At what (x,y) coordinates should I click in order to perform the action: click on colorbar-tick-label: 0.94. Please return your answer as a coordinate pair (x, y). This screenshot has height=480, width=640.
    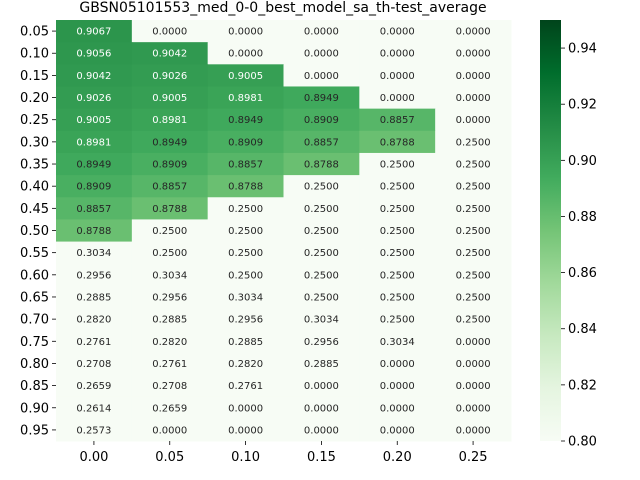
    Looking at the image, I should click on (582, 49).